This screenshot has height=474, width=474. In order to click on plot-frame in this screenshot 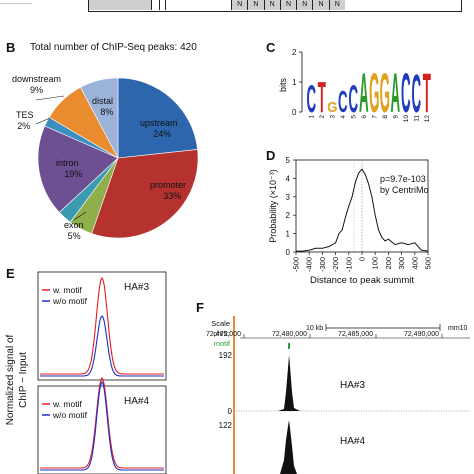, I will do `click(362, 206)`.